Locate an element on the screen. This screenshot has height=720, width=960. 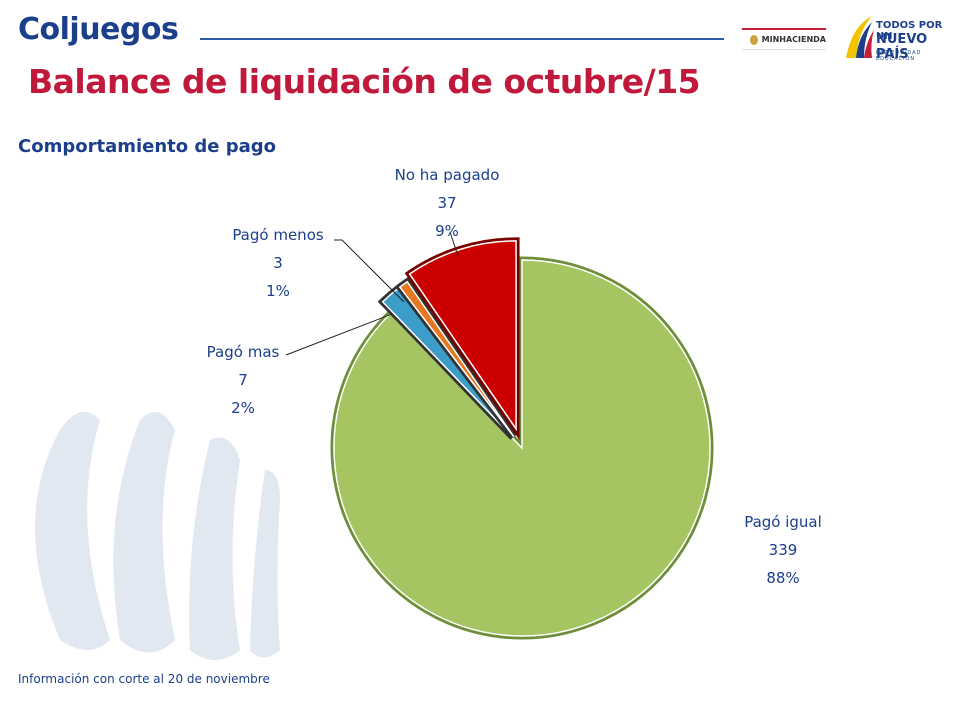
slice-label-value: 3 is located at coordinates (278, 263).